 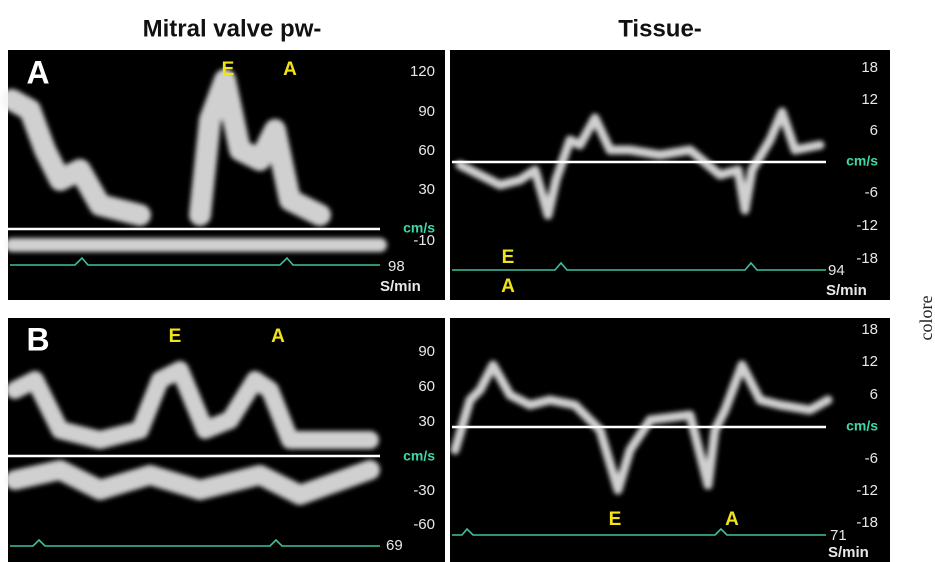 What do you see at coordinates (838, 535) in the screenshot?
I see `heart-rate: 71` at bounding box center [838, 535].